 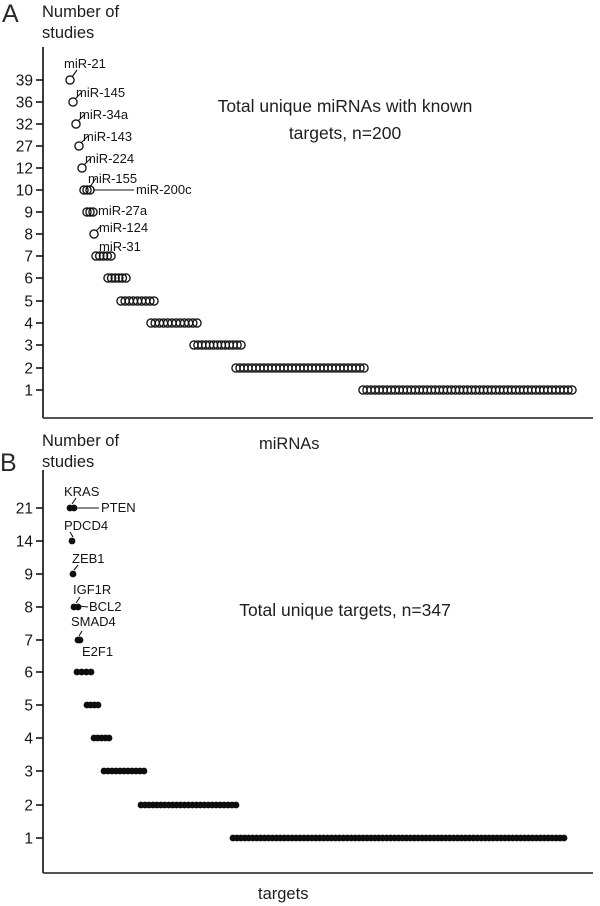 I want to click on y-tick-label: 14, so click(x=25, y=542).